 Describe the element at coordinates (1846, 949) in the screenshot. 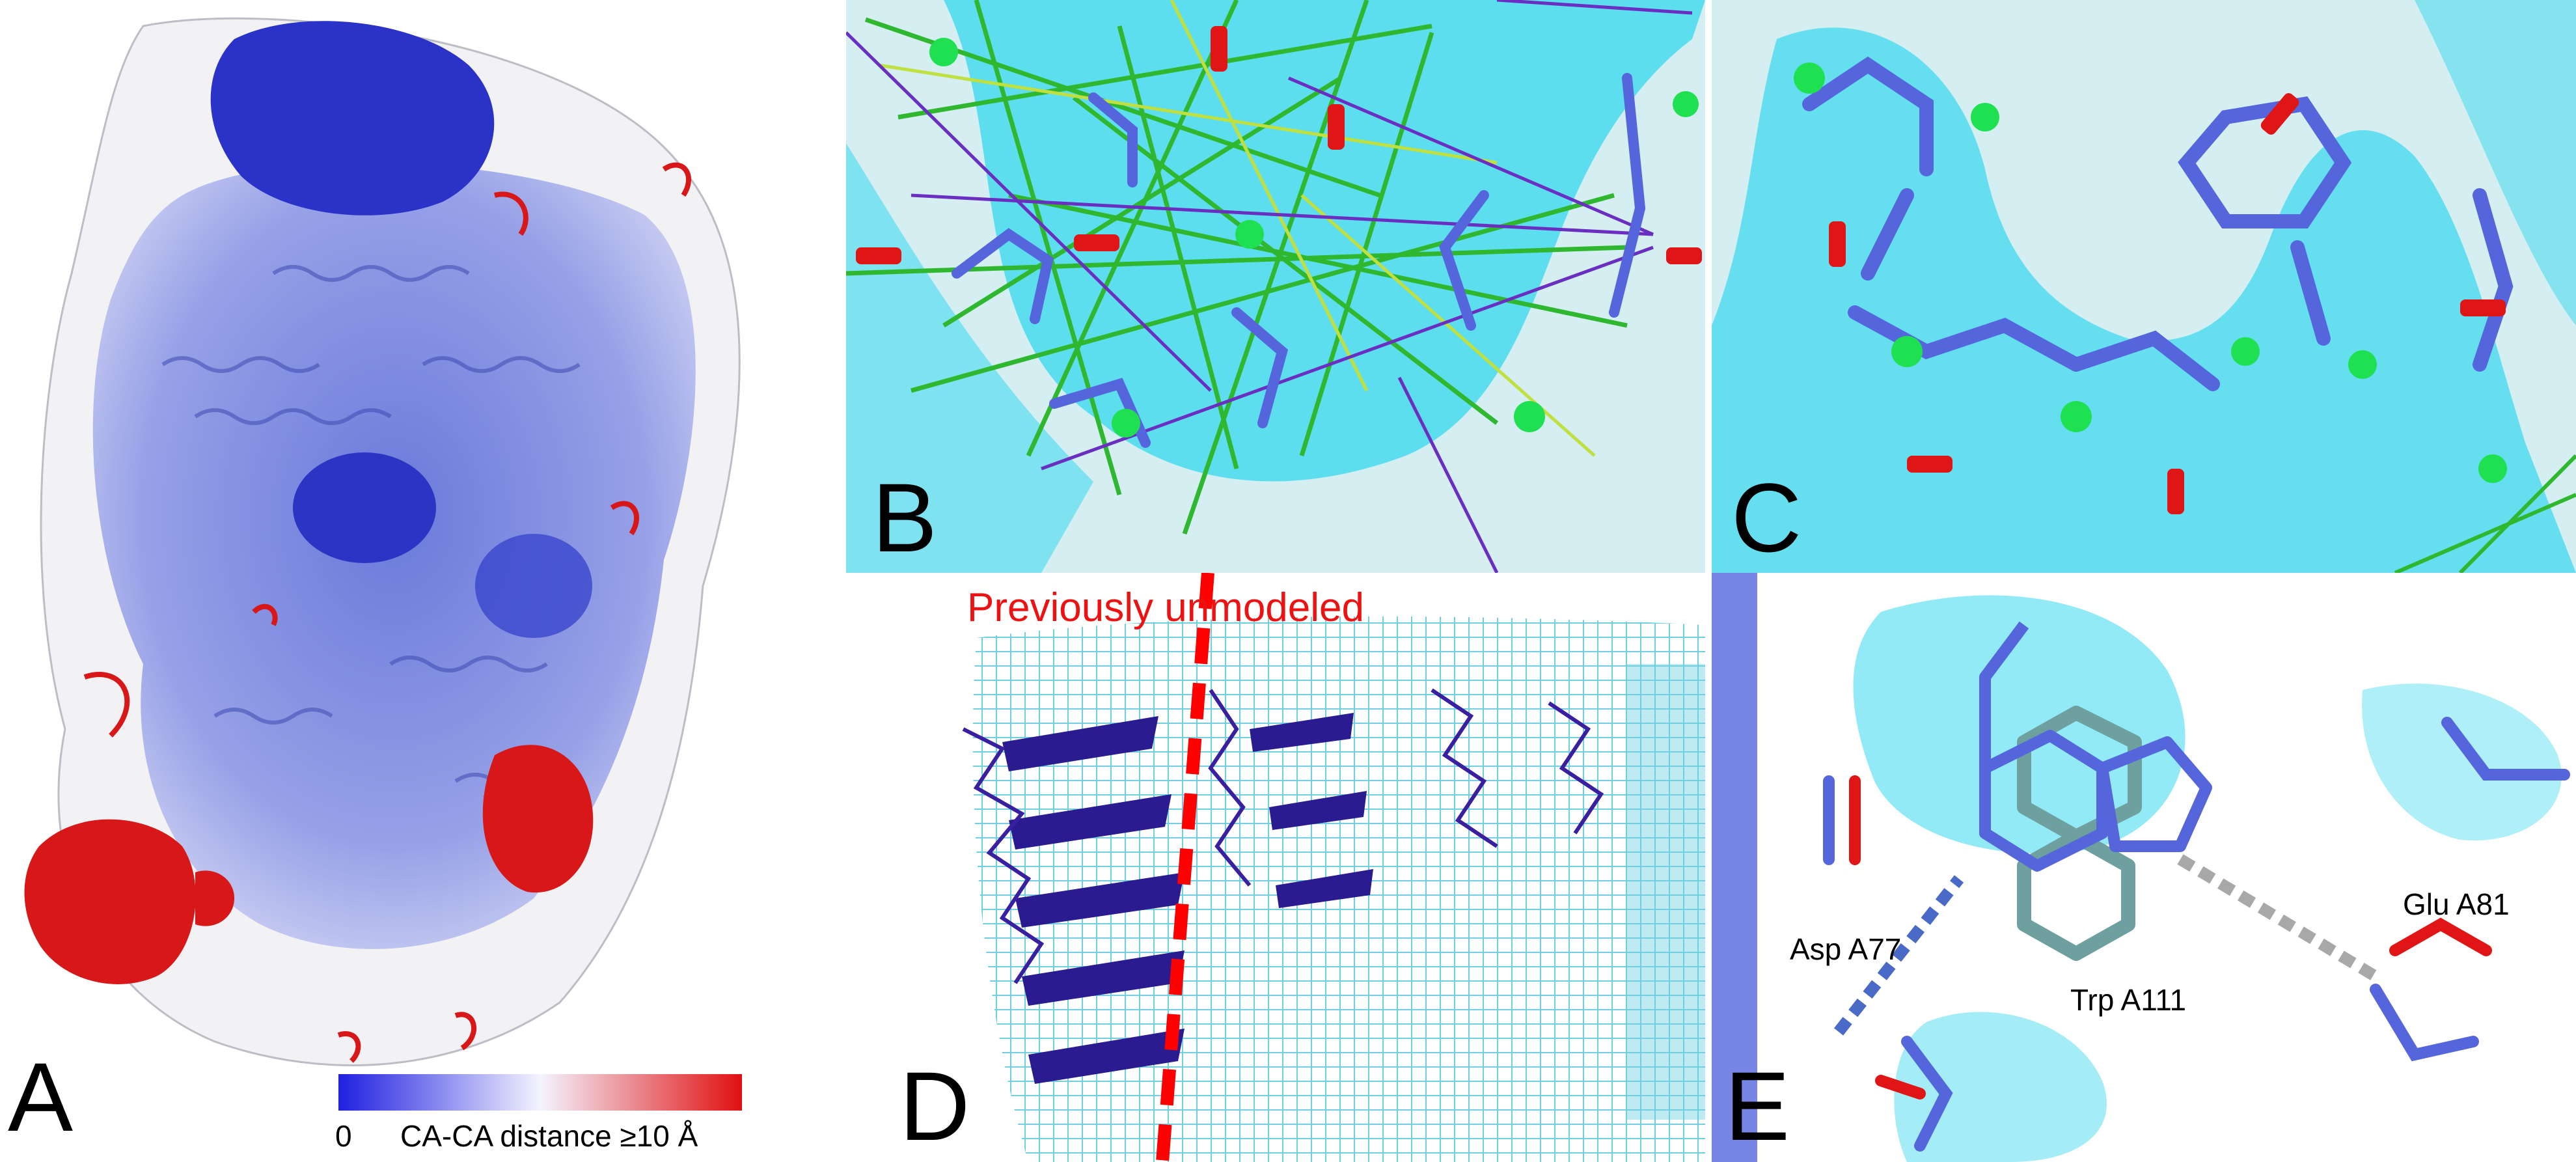

I see `residue-label-asp: Asp A77` at that location.